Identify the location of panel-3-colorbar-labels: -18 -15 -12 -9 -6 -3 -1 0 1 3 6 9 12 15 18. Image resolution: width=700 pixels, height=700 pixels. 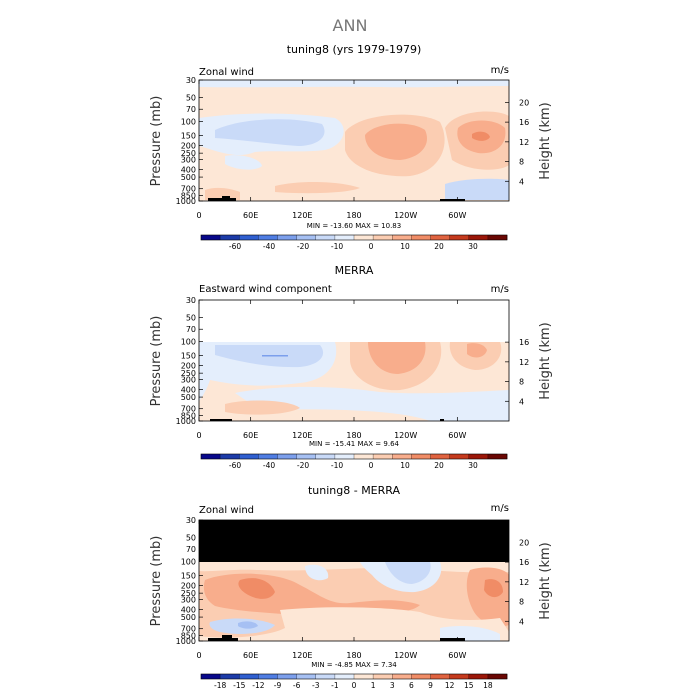
(353, 685).